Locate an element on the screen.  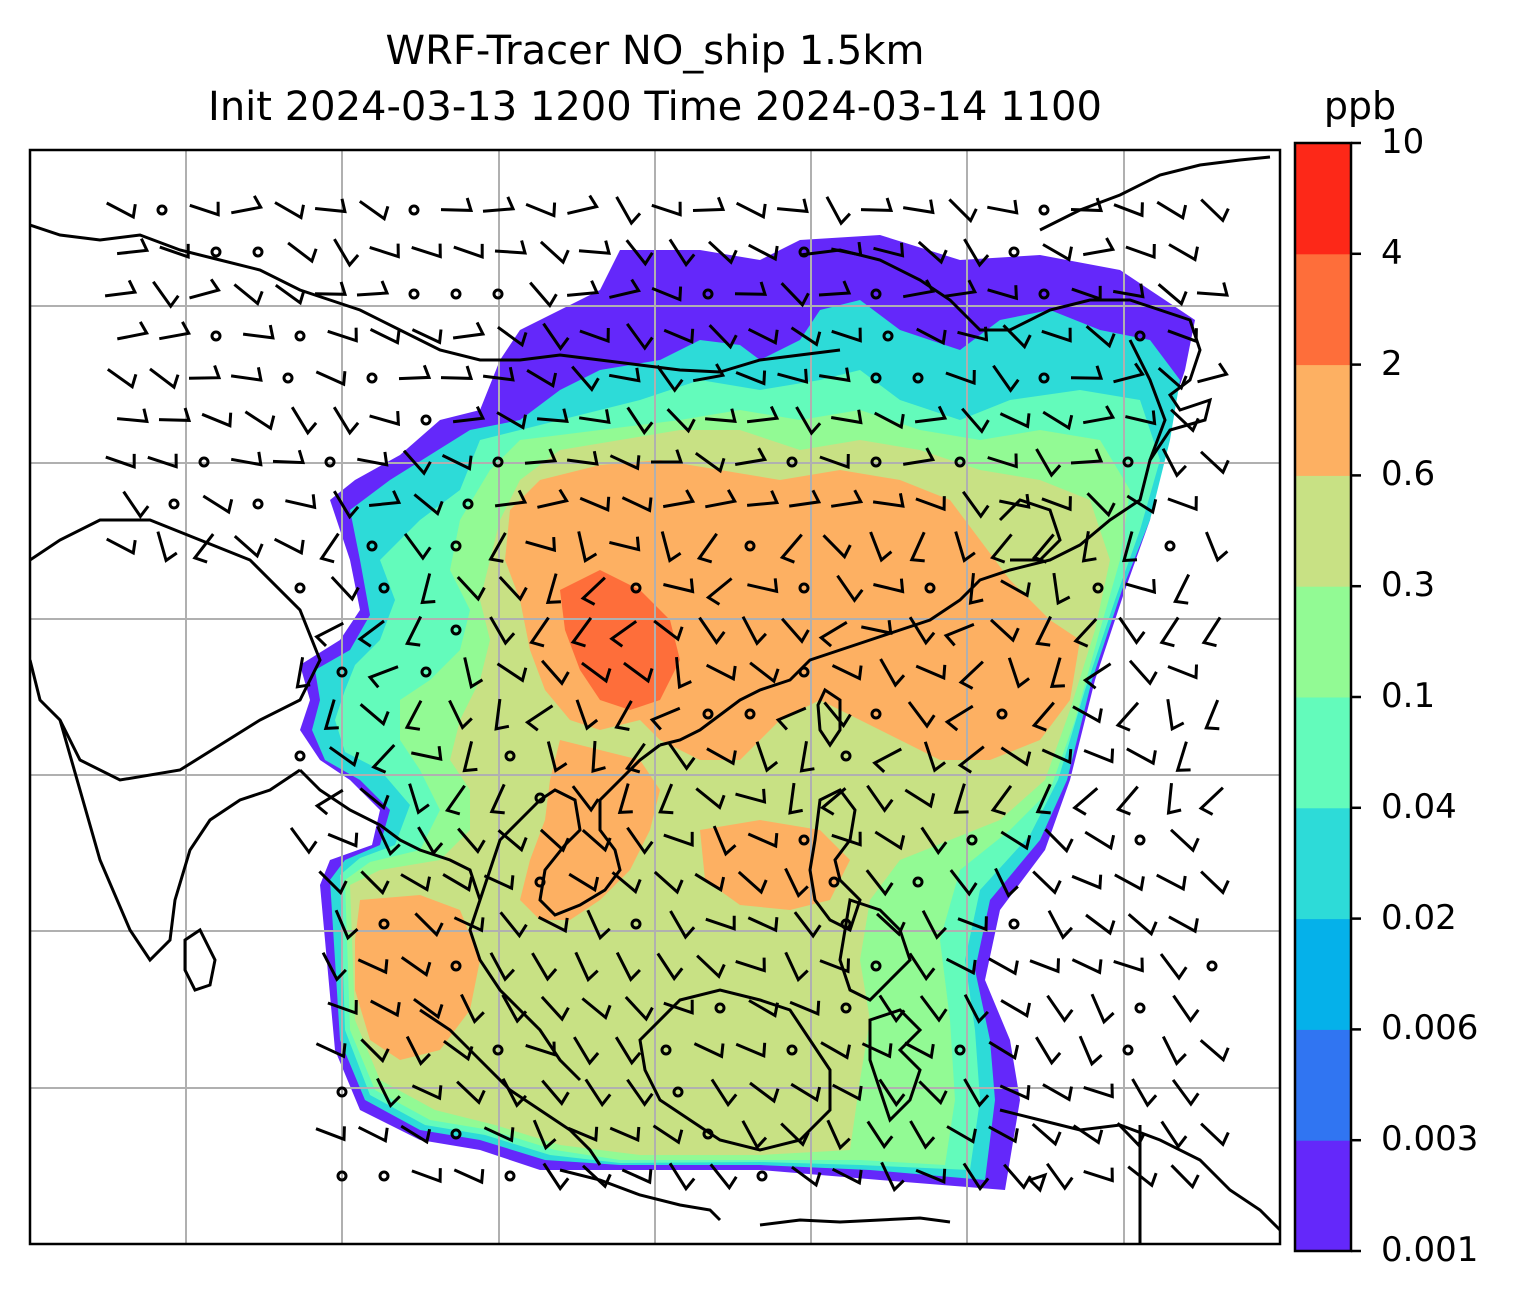
colorbar-unit: ppb is located at coordinates (1360, 106).